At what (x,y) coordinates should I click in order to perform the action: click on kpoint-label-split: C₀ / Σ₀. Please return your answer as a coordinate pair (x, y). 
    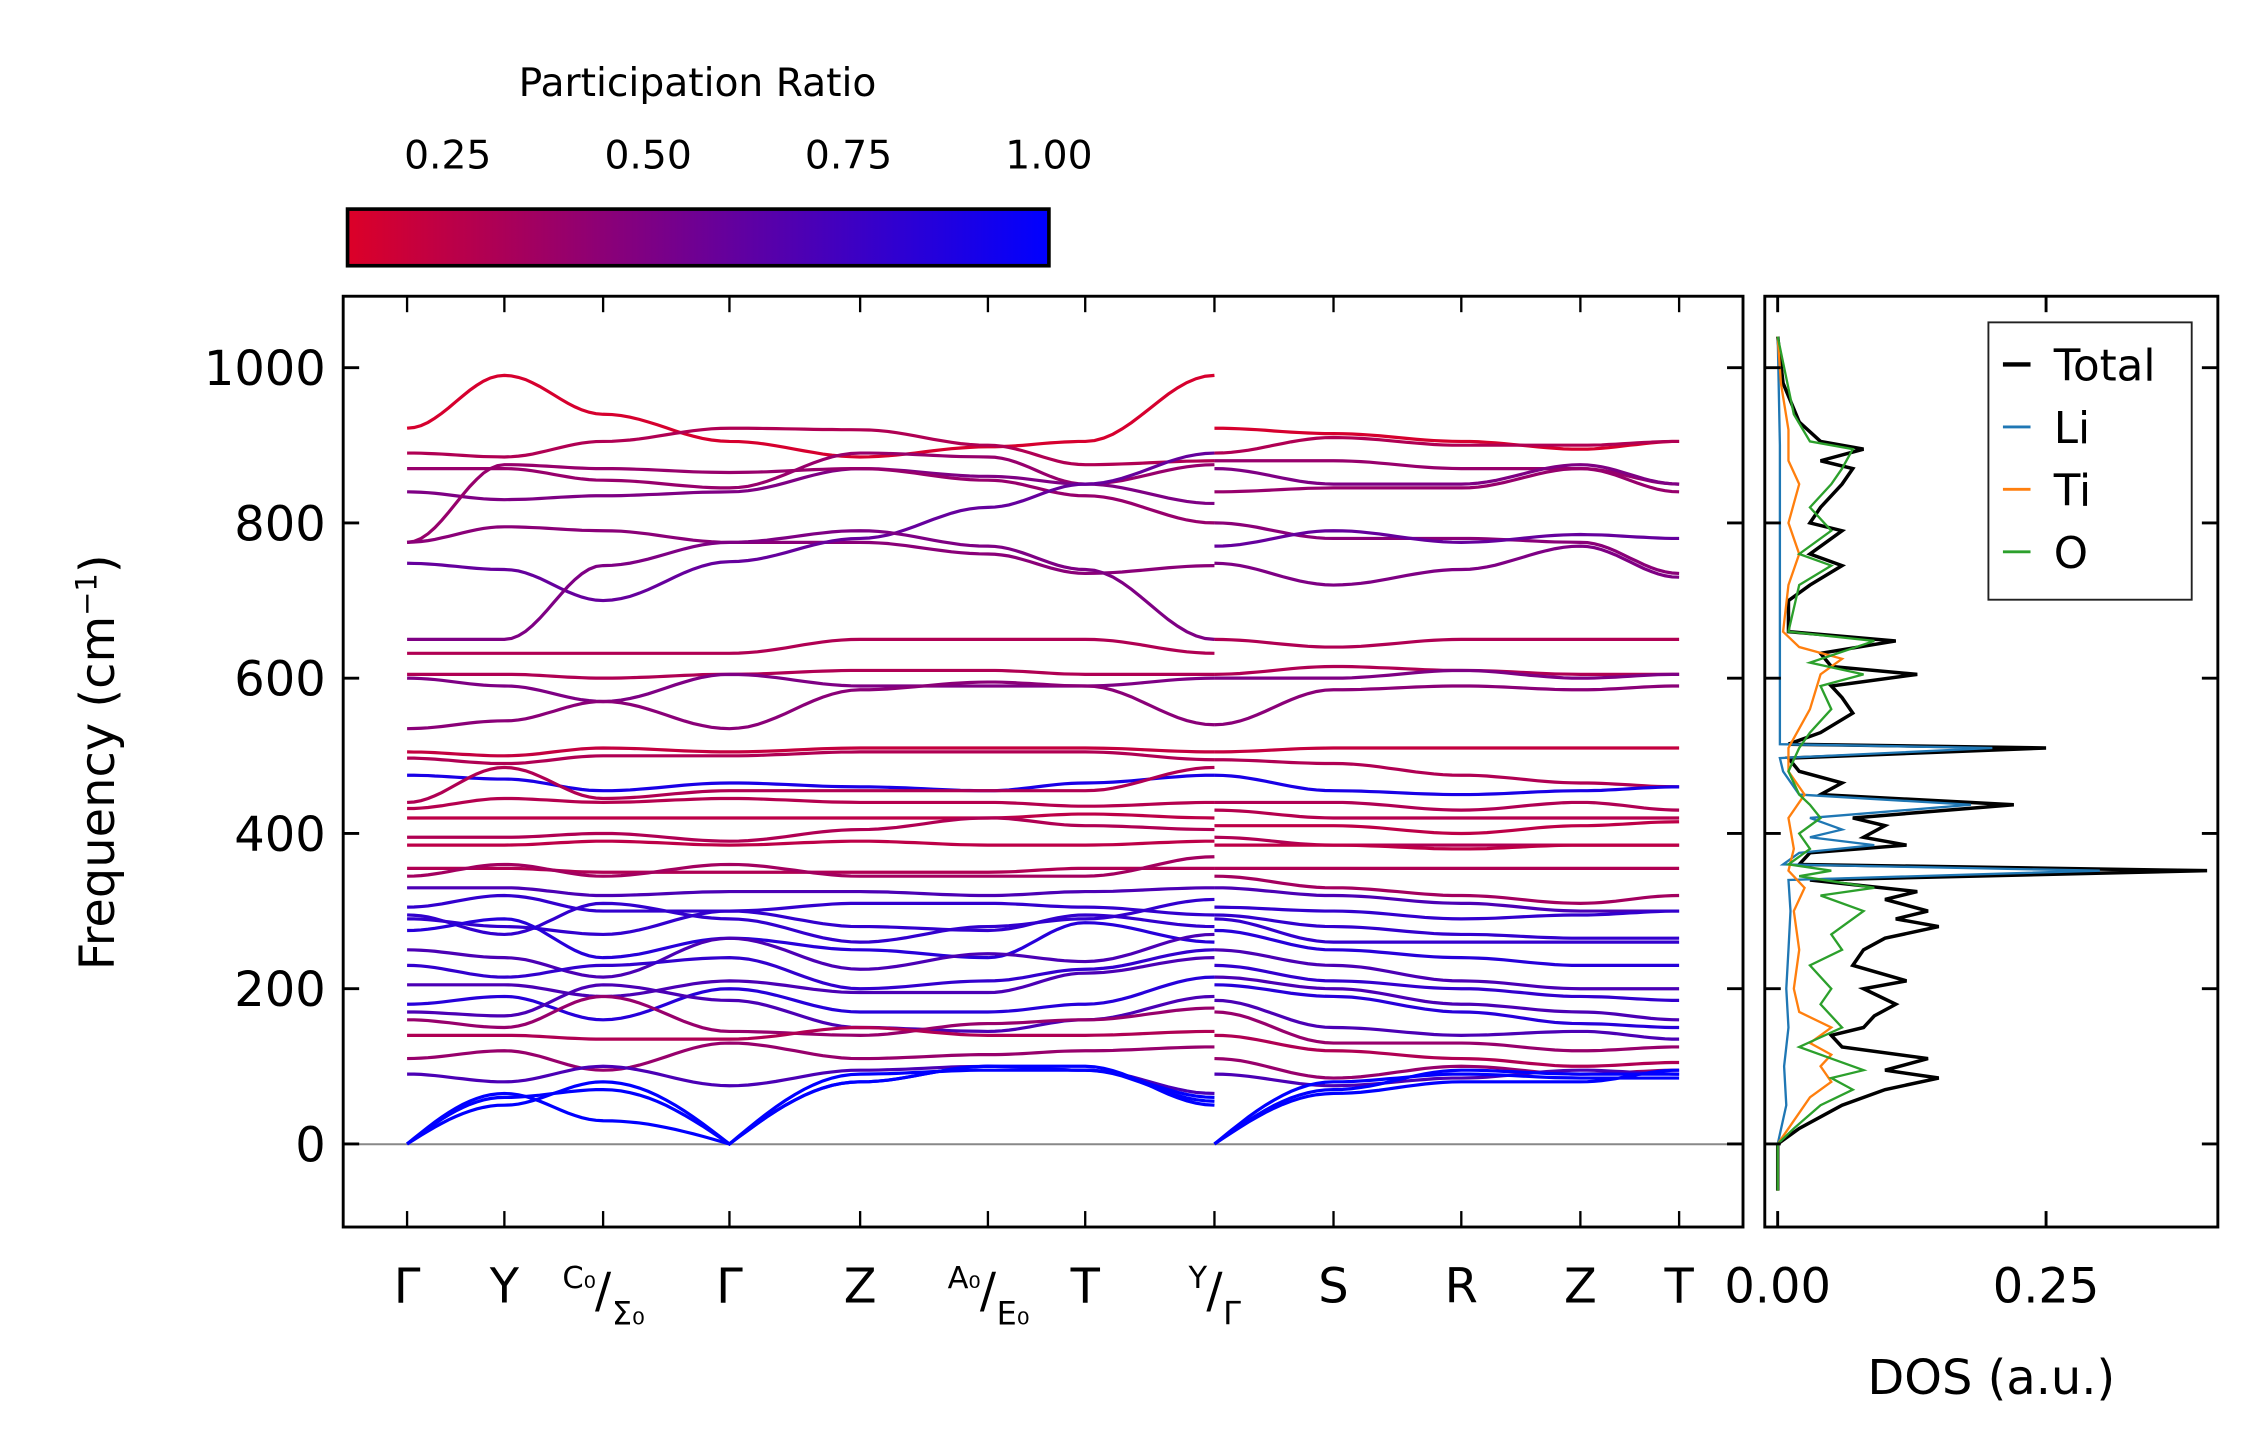
    Looking at the image, I should click on (603, 1296).